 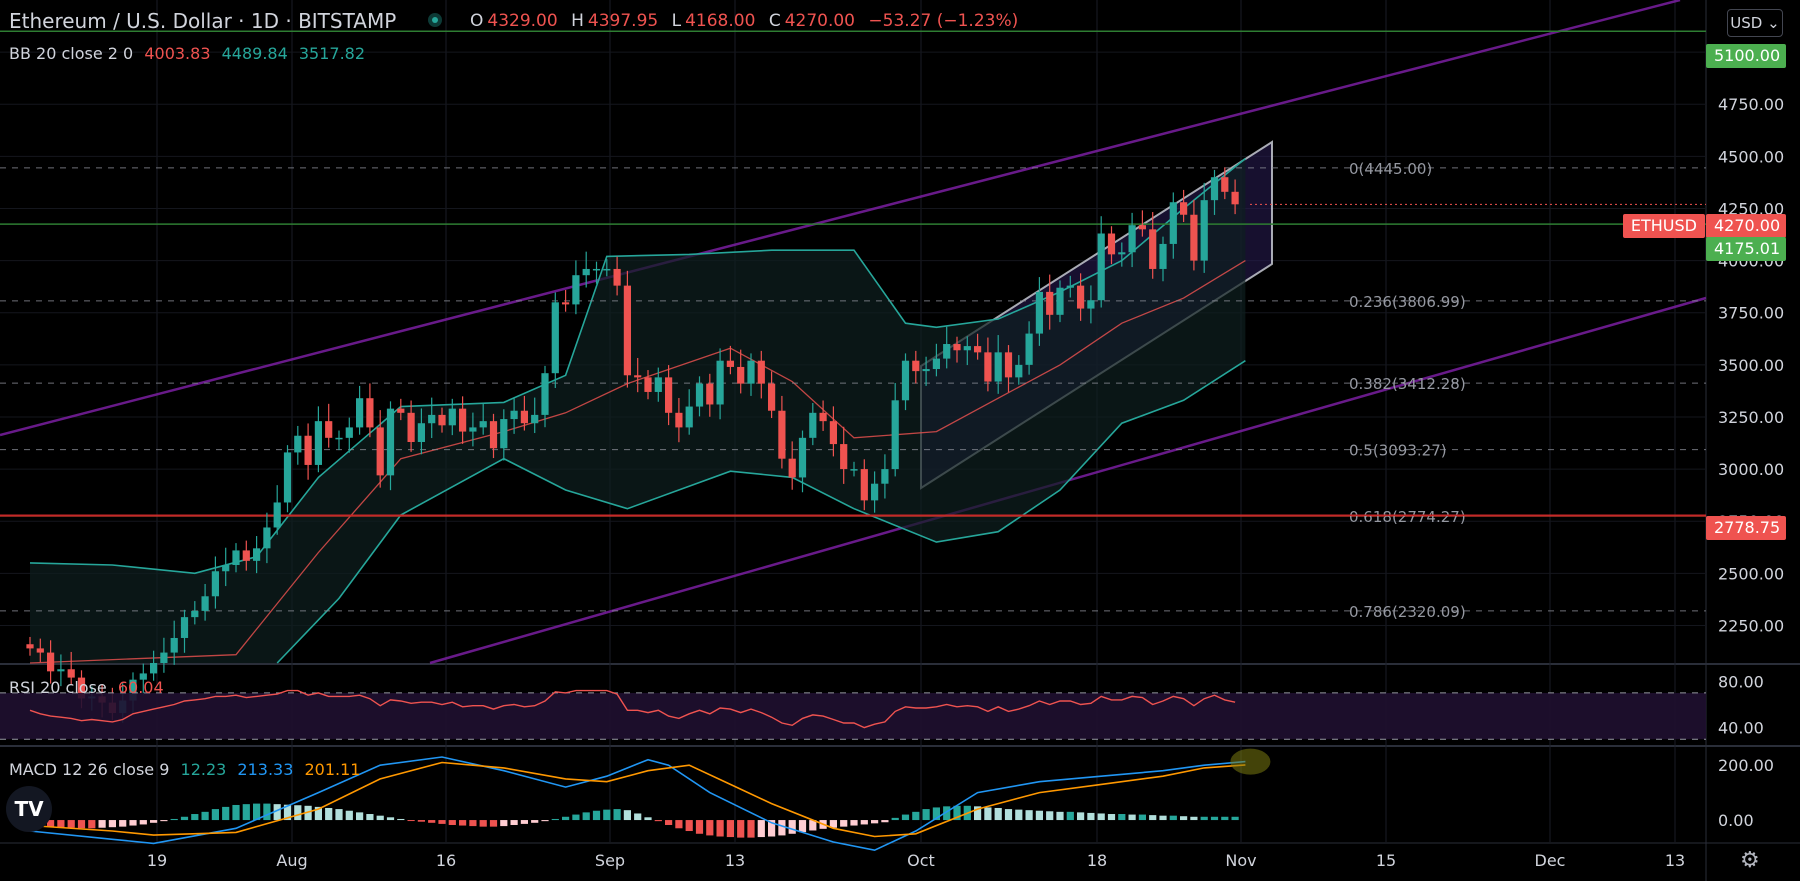 I want to click on x-tick-label: 18, so click(x=1097, y=860).